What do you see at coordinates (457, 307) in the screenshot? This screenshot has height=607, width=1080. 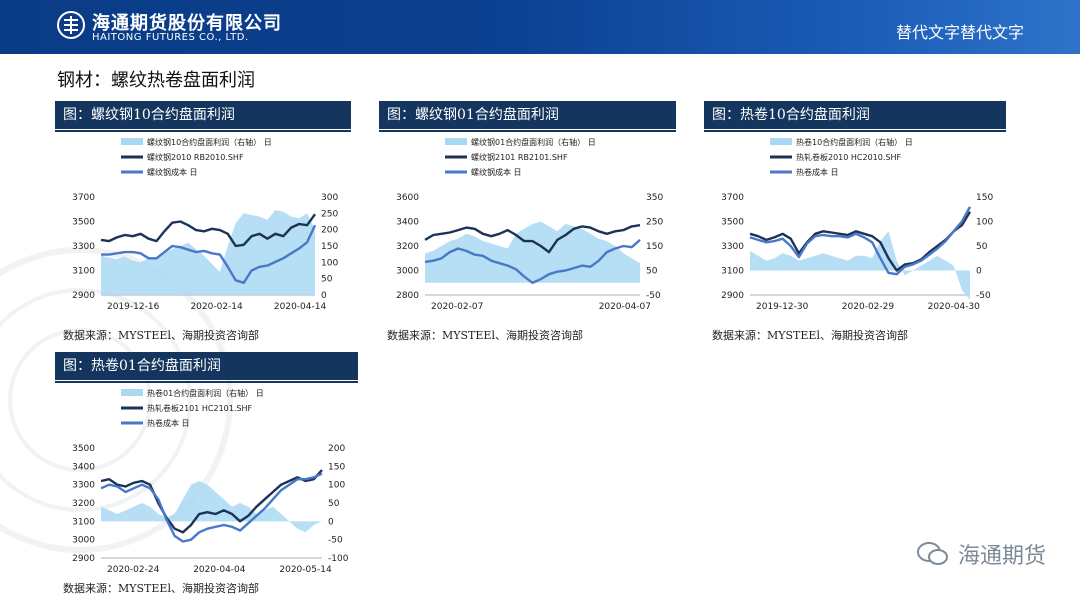 I see `x-tick: 2020-02-07` at bounding box center [457, 307].